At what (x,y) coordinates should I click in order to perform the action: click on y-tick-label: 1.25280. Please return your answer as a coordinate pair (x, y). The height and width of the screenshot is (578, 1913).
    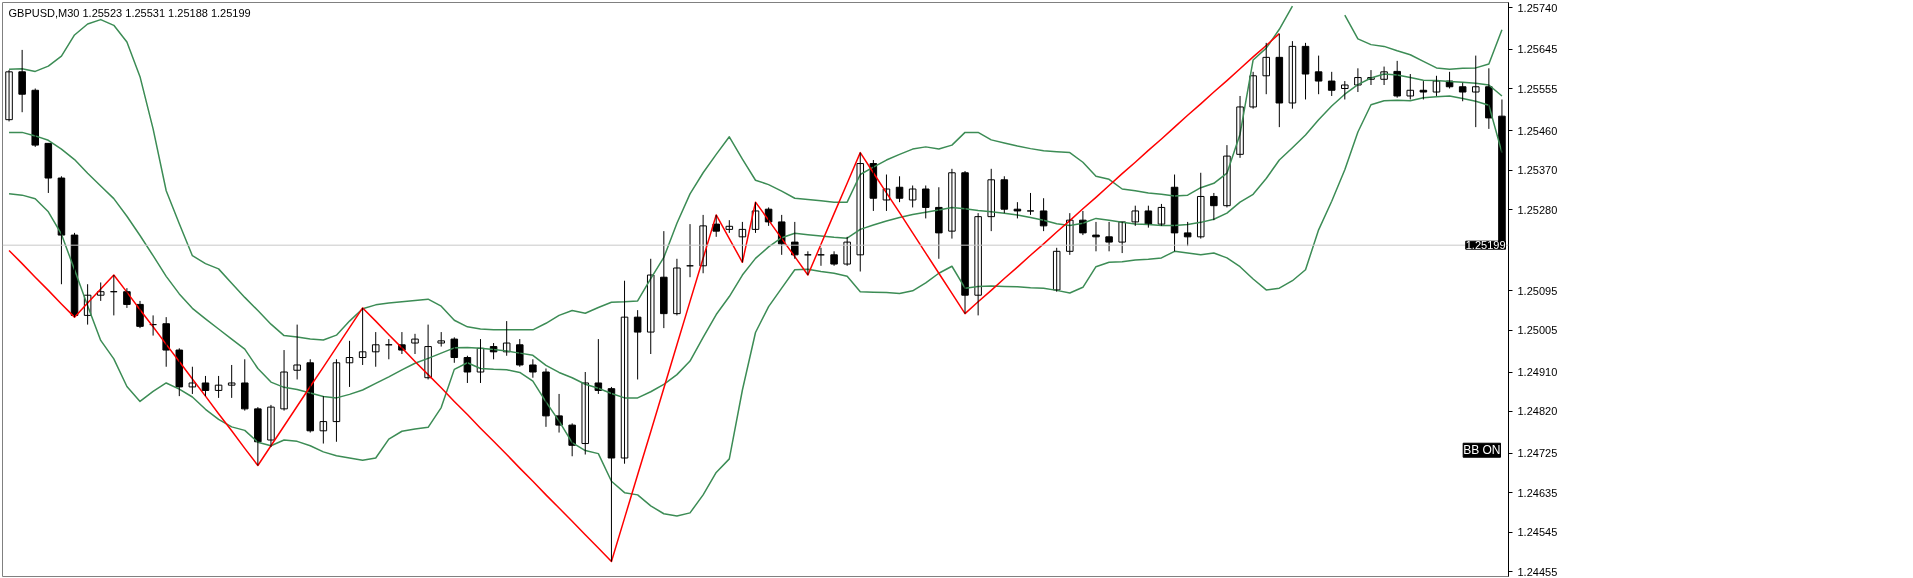
    Looking at the image, I should click on (1537, 209).